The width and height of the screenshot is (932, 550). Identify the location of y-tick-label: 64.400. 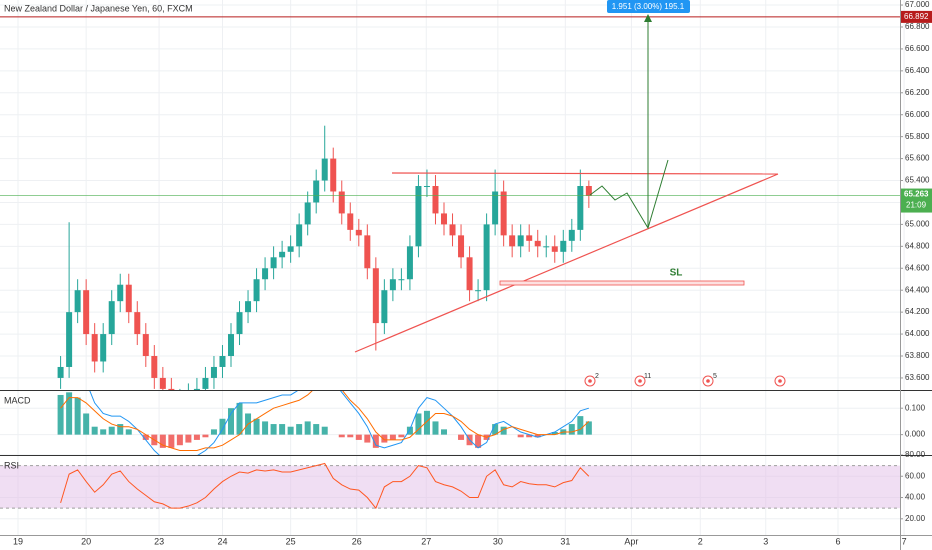
(917, 289).